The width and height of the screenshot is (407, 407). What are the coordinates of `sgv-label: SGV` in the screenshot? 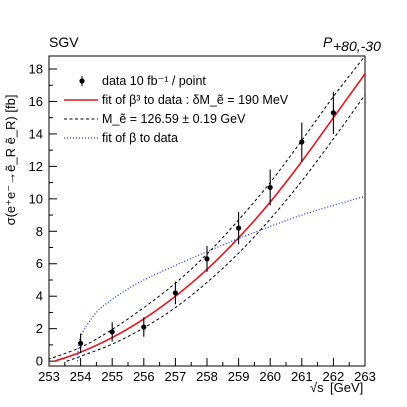 It's located at (64, 42).